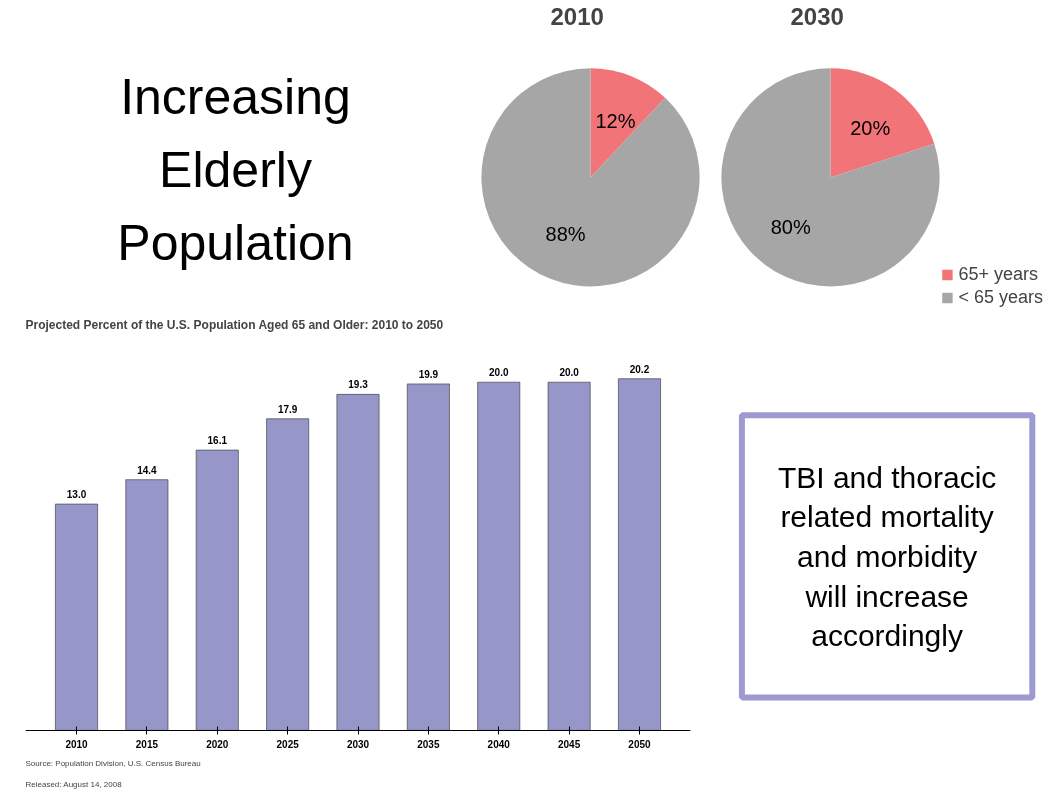 This screenshot has height=793, width=1047. What do you see at coordinates (288, 745) in the screenshot?
I see `x-tick-label: 2025` at bounding box center [288, 745].